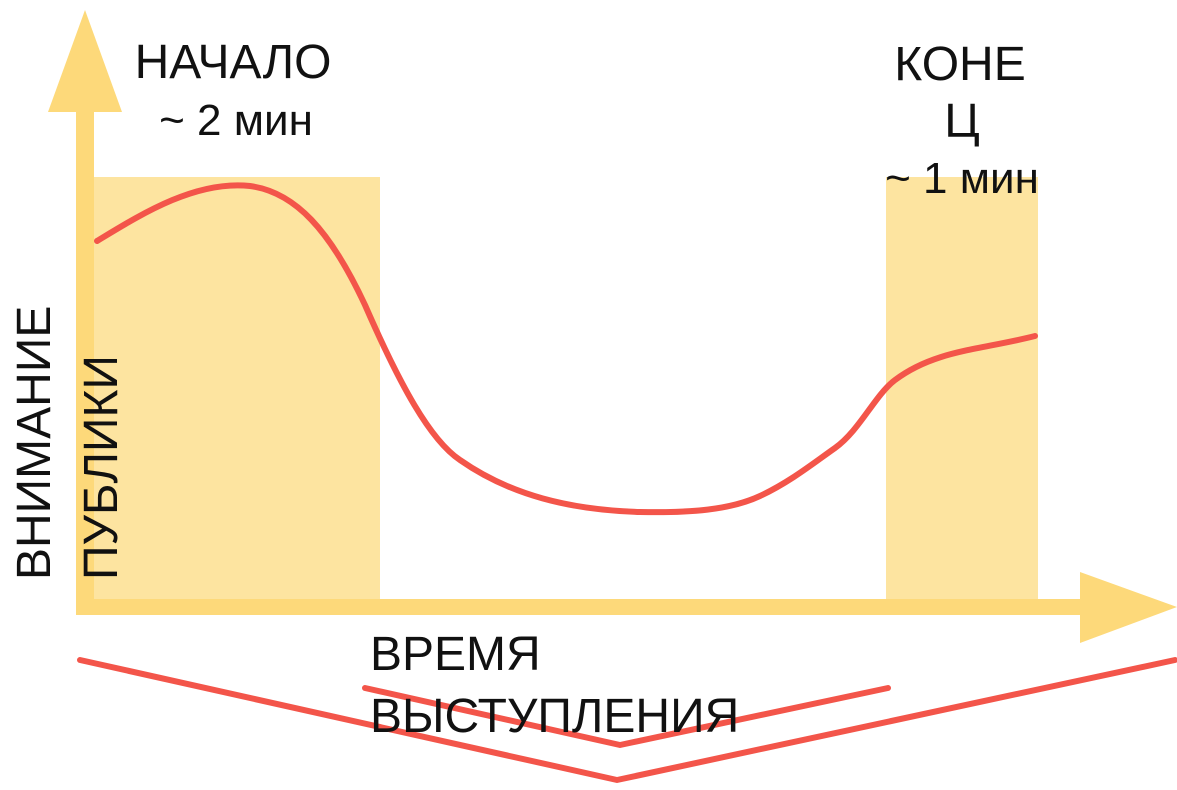  What do you see at coordinates (962, 121) in the screenshot?
I see `end-title-line2: Ц` at bounding box center [962, 121].